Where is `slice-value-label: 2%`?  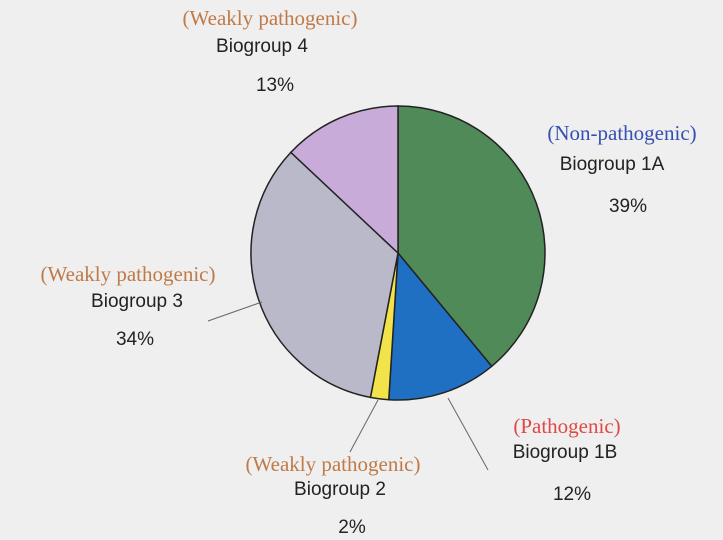 slice-value-label: 2% is located at coordinates (352, 527).